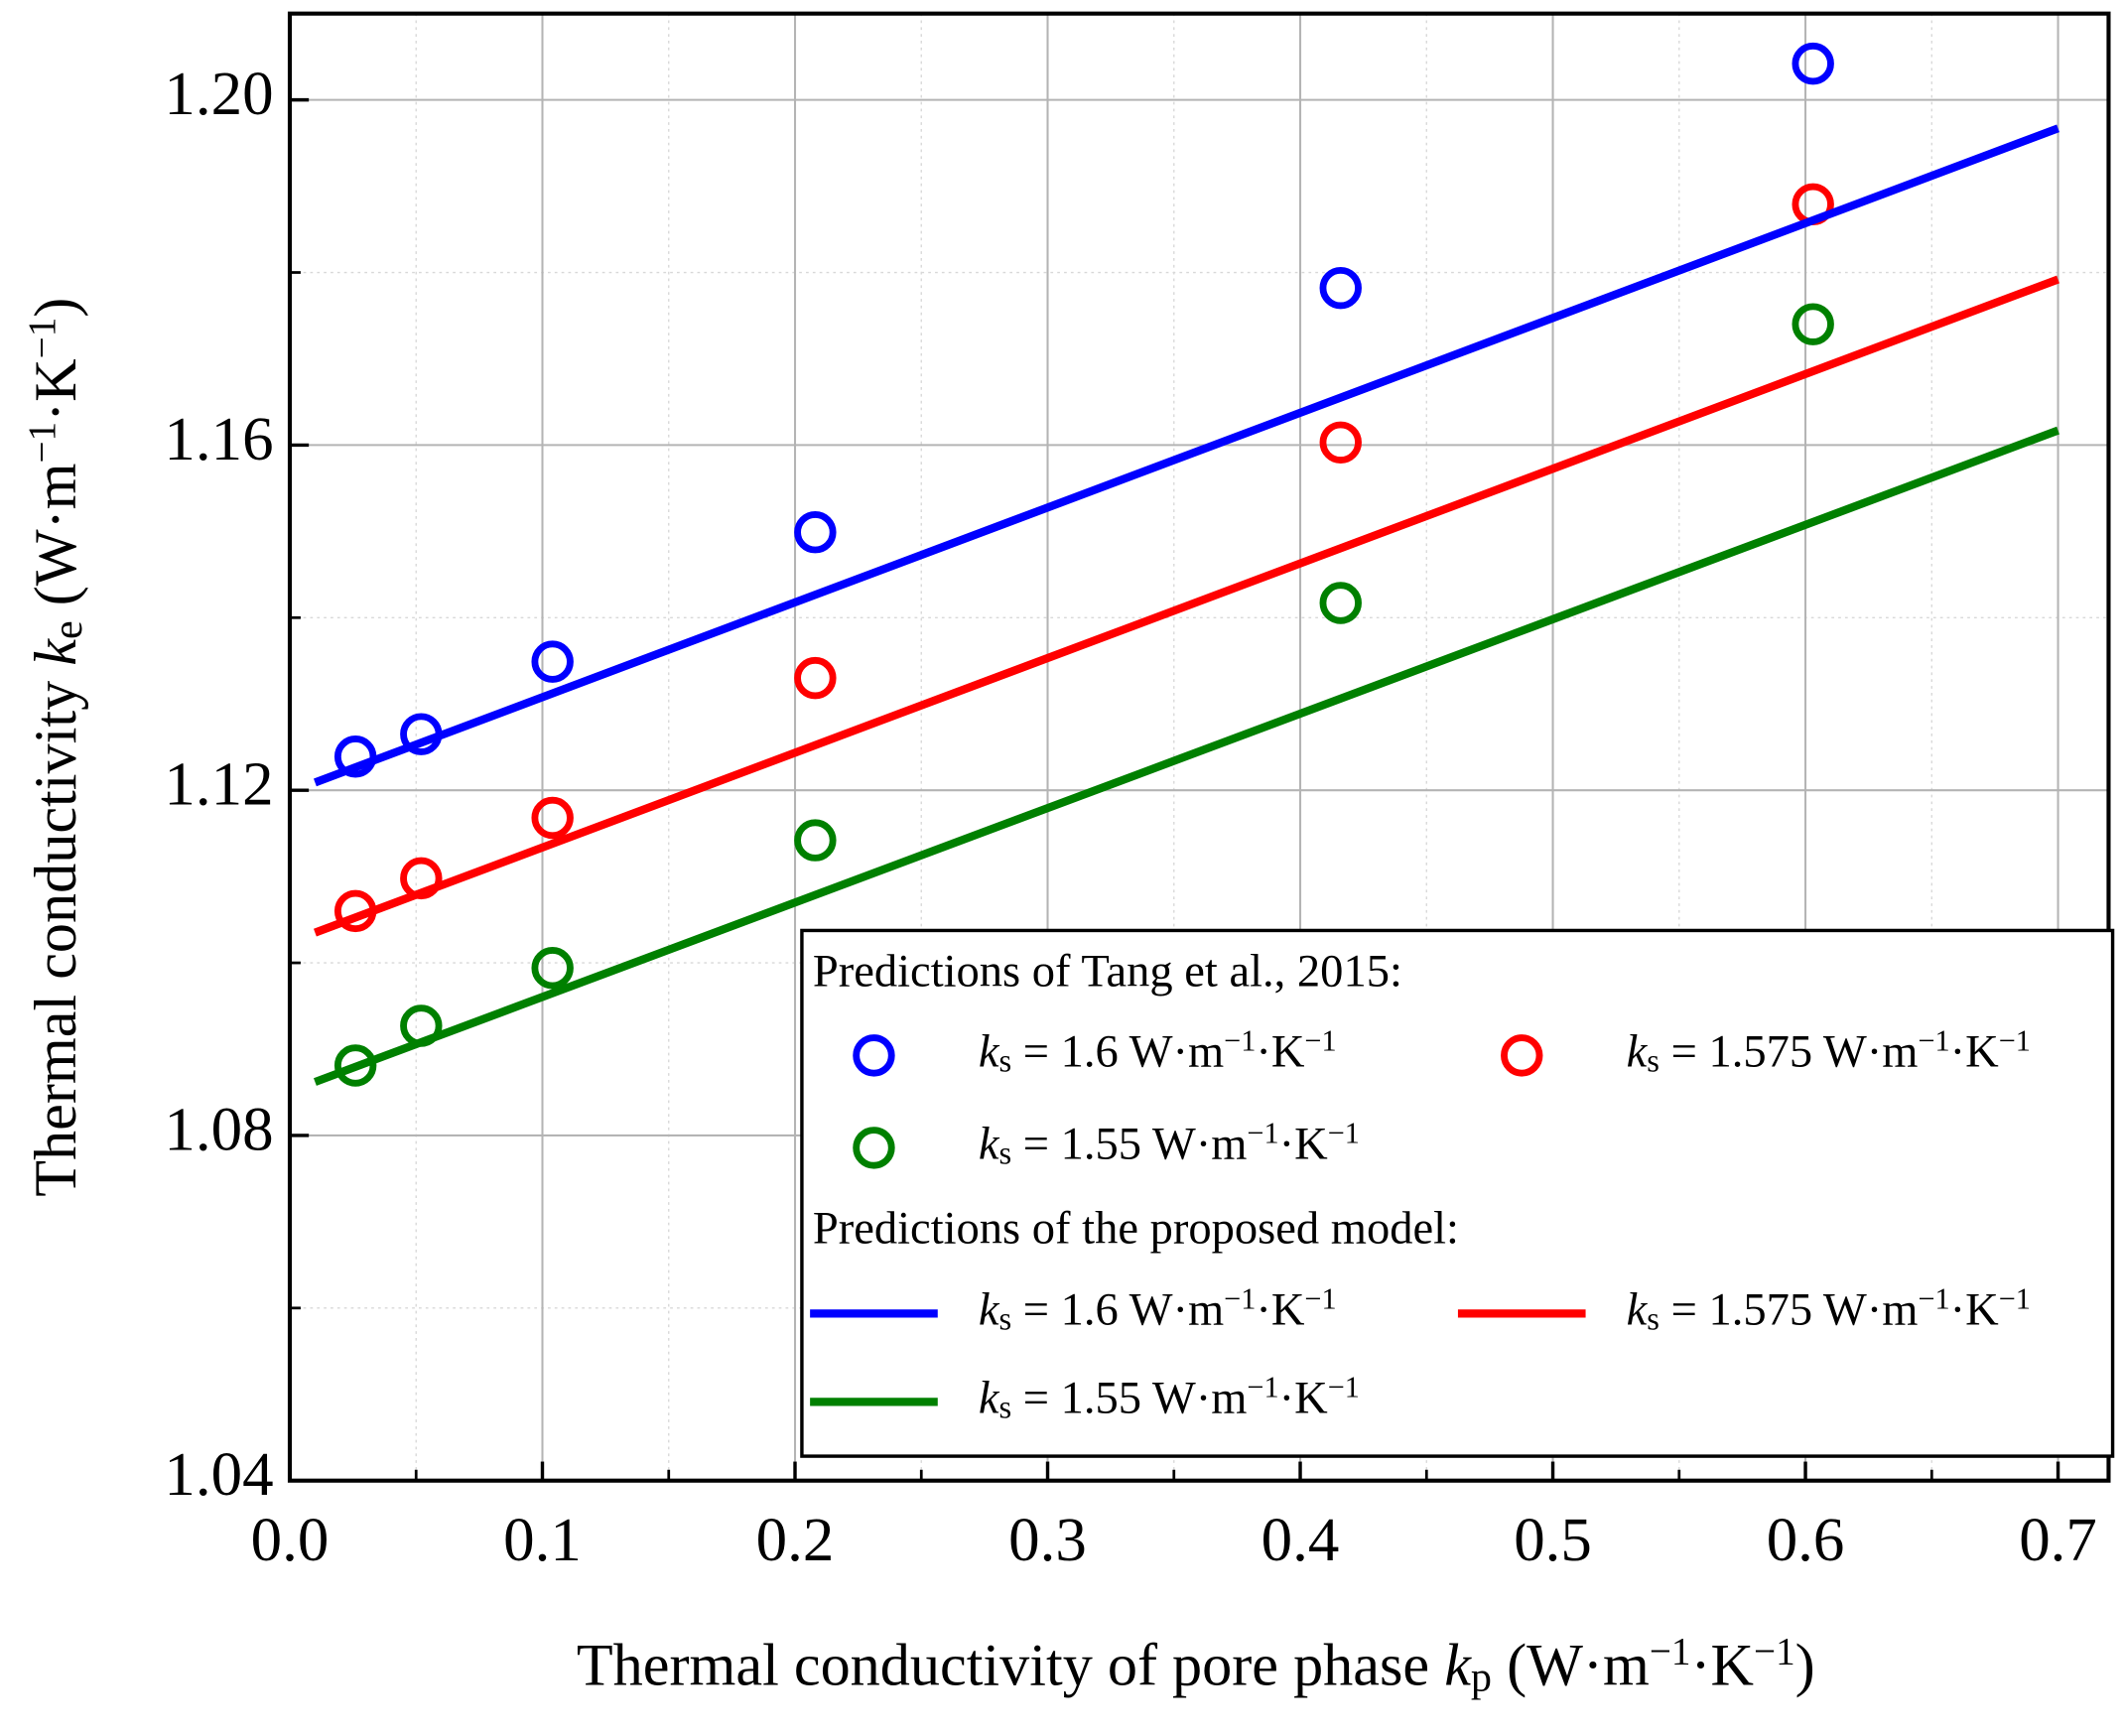  Describe the element at coordinates (219, 1474) in the screenshot. I see `y-tick-label: 1.04` at that location.